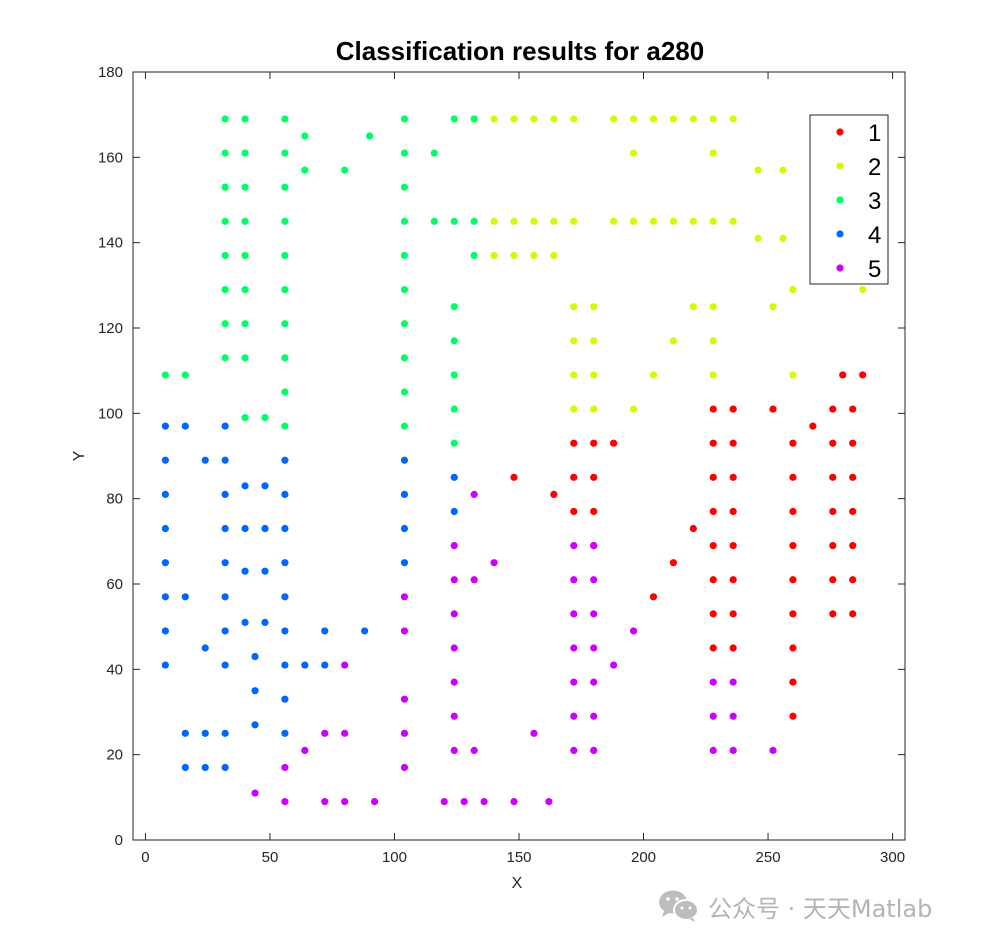 The image size is (1000, 944). What do you see at coordinates (394, 857) in the screenshot?
I see `x-tick-label: 100` at bounding box center [394, 857].